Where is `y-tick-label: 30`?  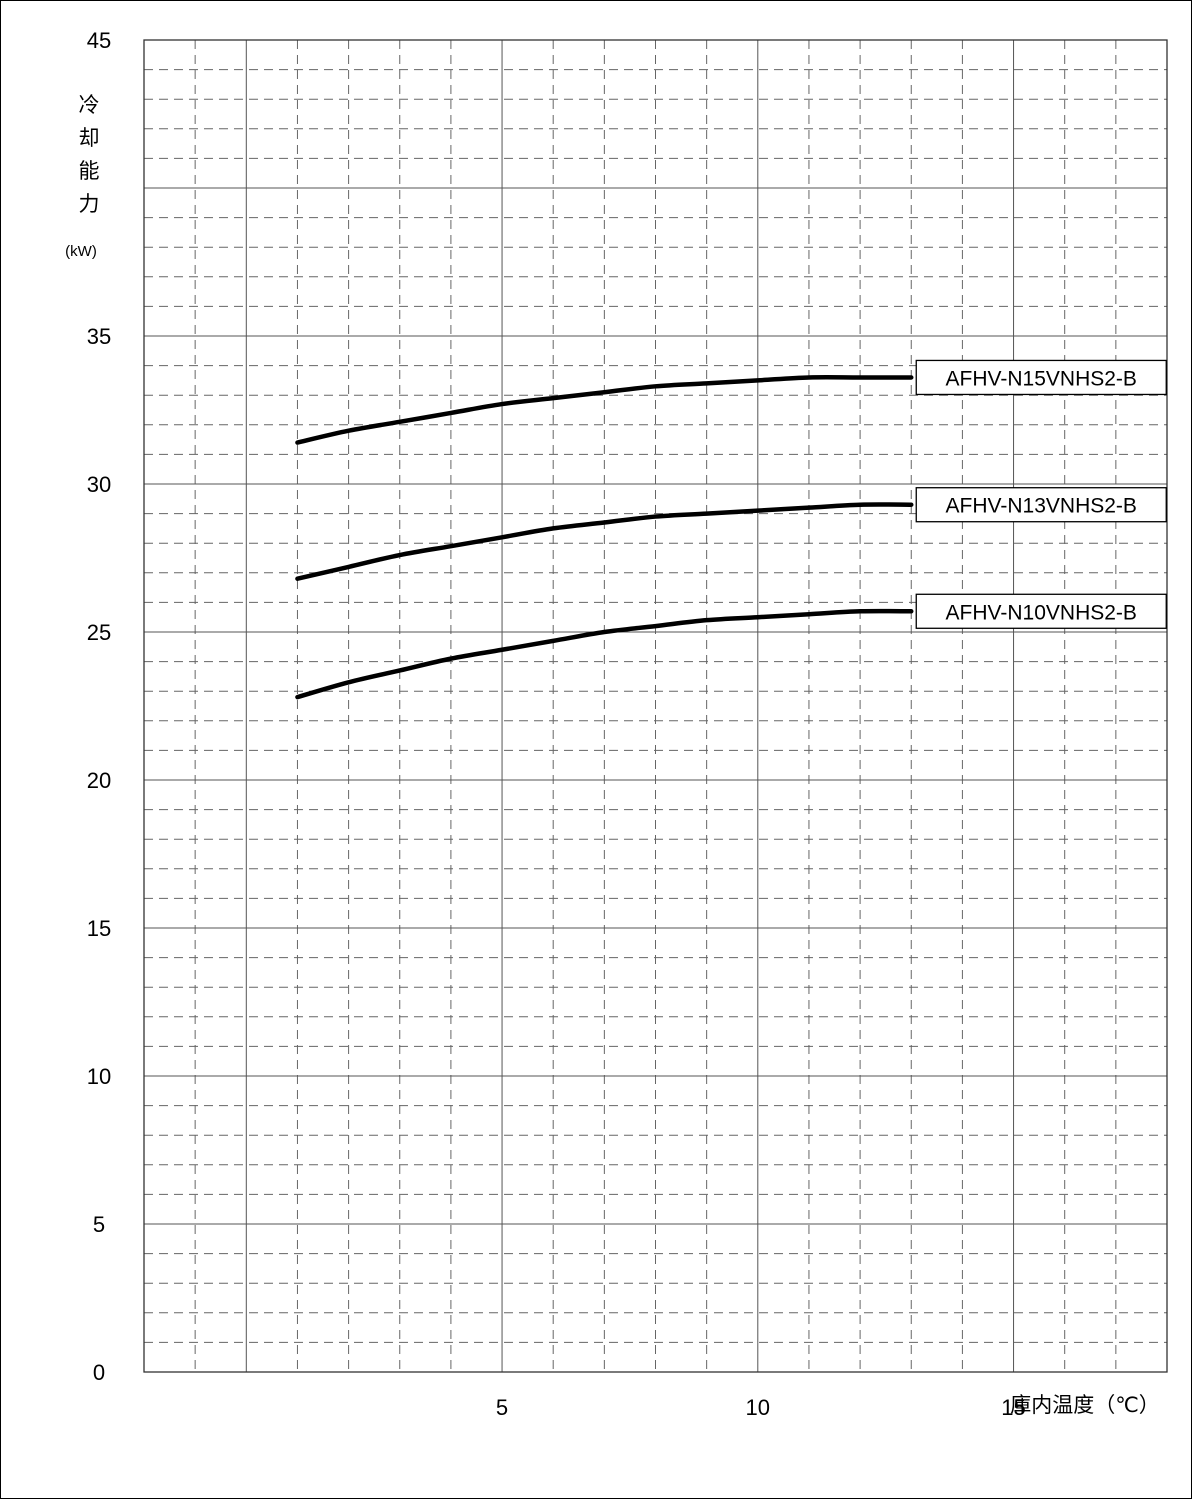
y-tick-label: 30 is located at coordinates (99, 484).